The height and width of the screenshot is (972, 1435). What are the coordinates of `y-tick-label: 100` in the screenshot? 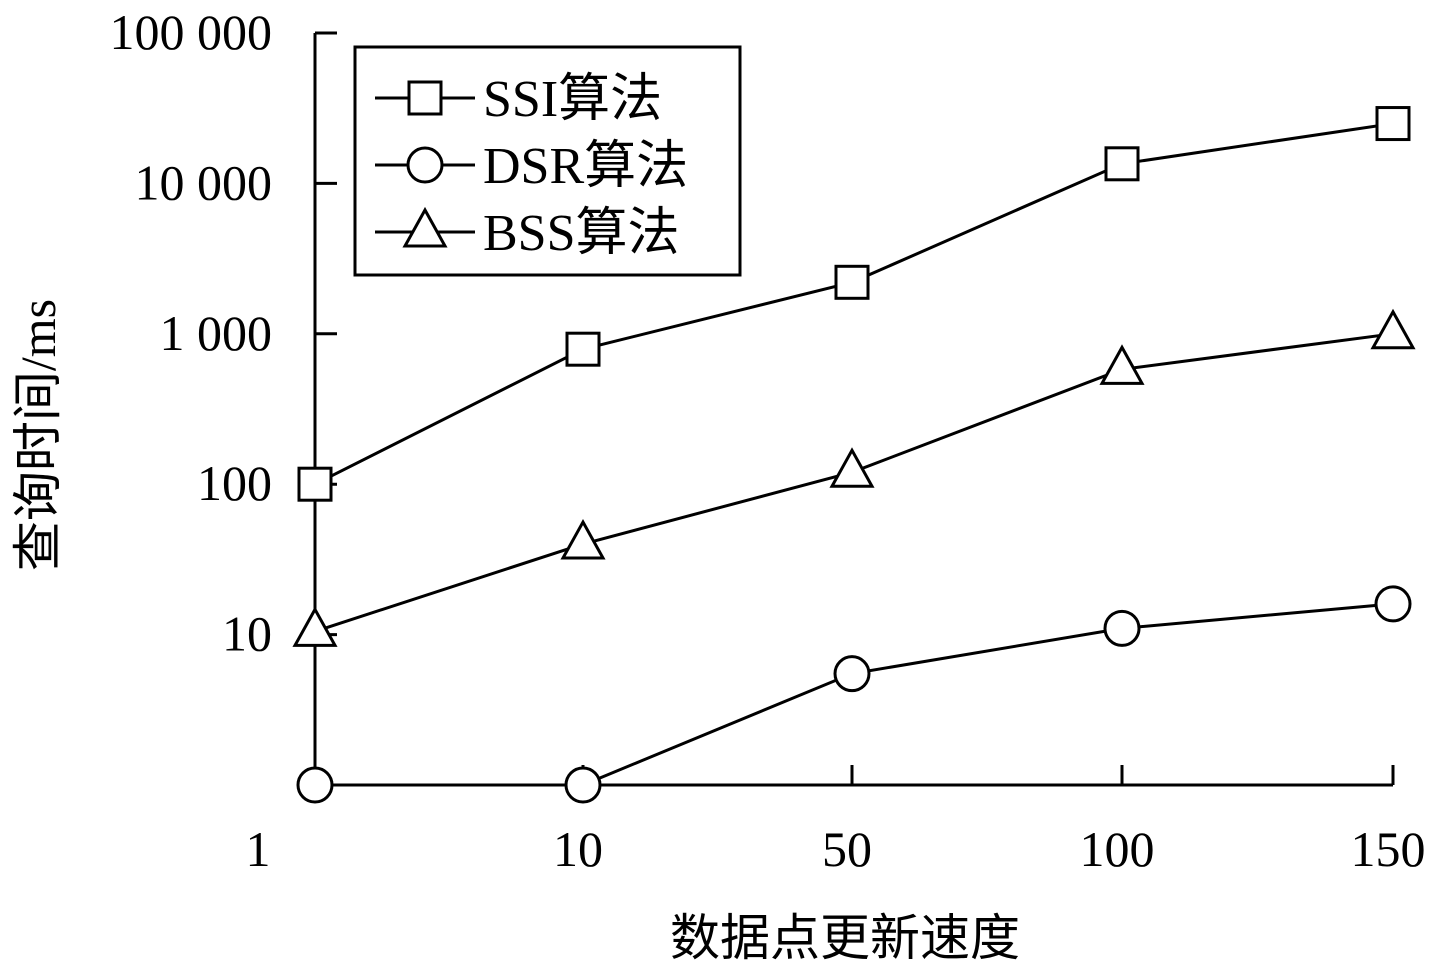 It's located at (234, 483).